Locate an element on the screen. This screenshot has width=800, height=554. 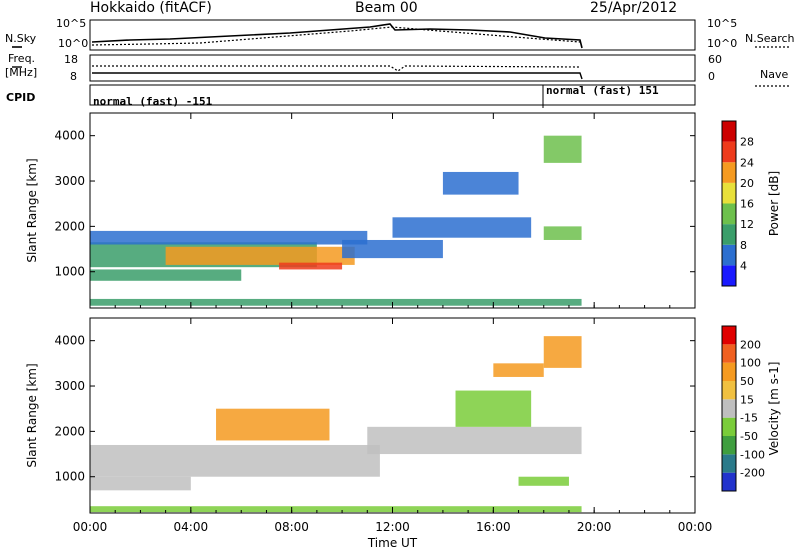
colorbar-tick-velocity-1: 100 is located at coordinates (750, 363).